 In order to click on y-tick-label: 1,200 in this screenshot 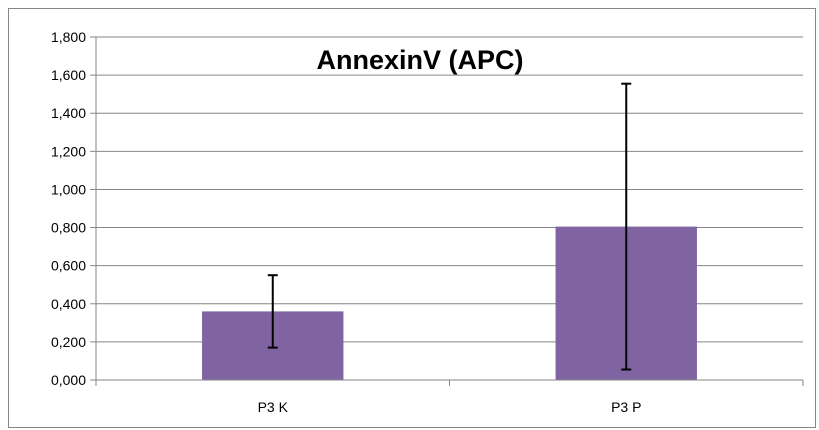, I will do `click(68, 151)`.